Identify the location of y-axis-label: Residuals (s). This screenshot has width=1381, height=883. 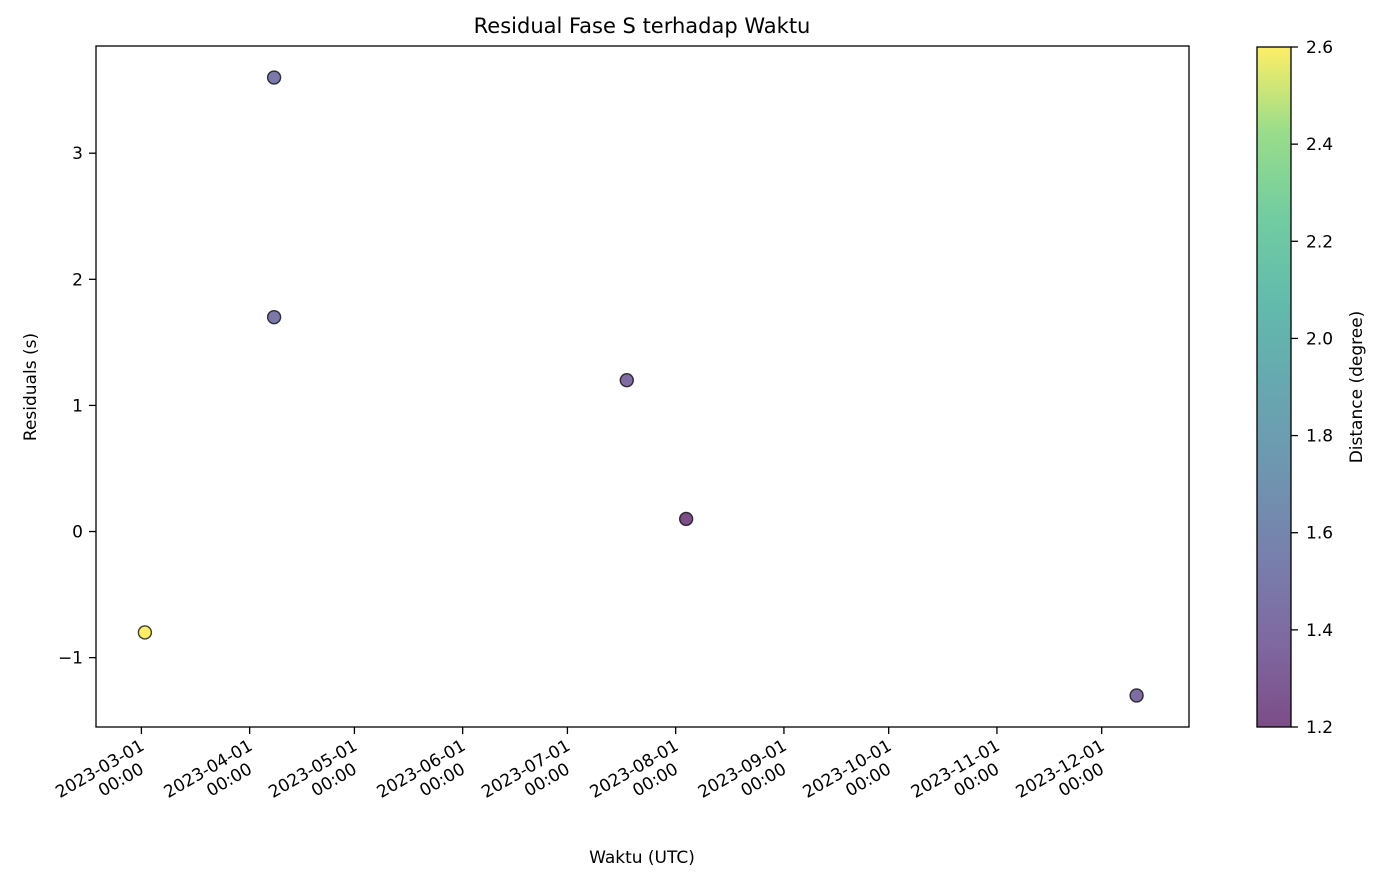
(31, 387).